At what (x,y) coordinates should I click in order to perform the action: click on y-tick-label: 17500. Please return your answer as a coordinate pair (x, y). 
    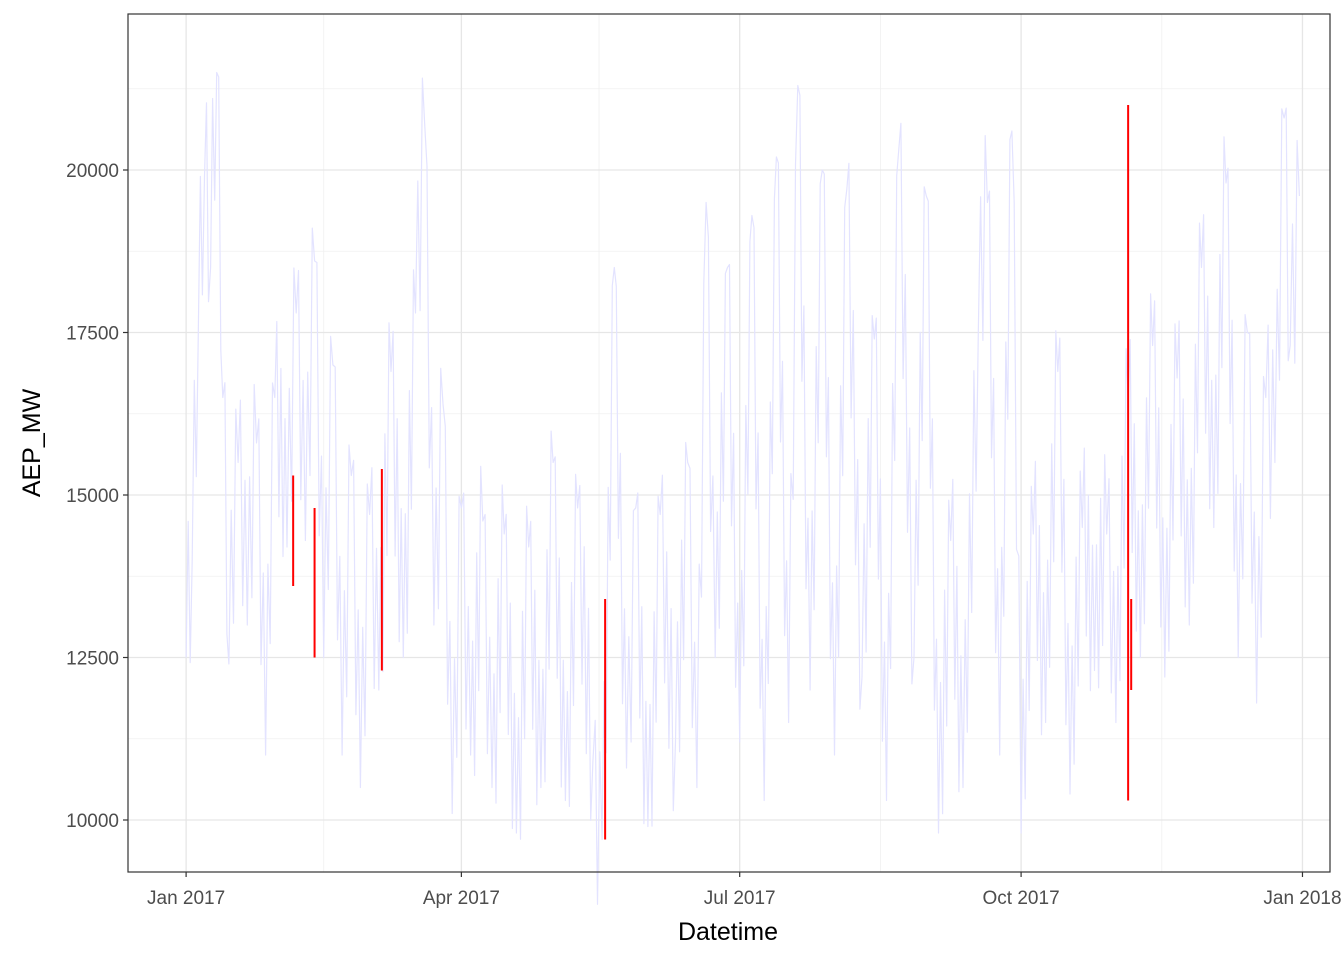
    Looking at the image, I should click on (92, 334).